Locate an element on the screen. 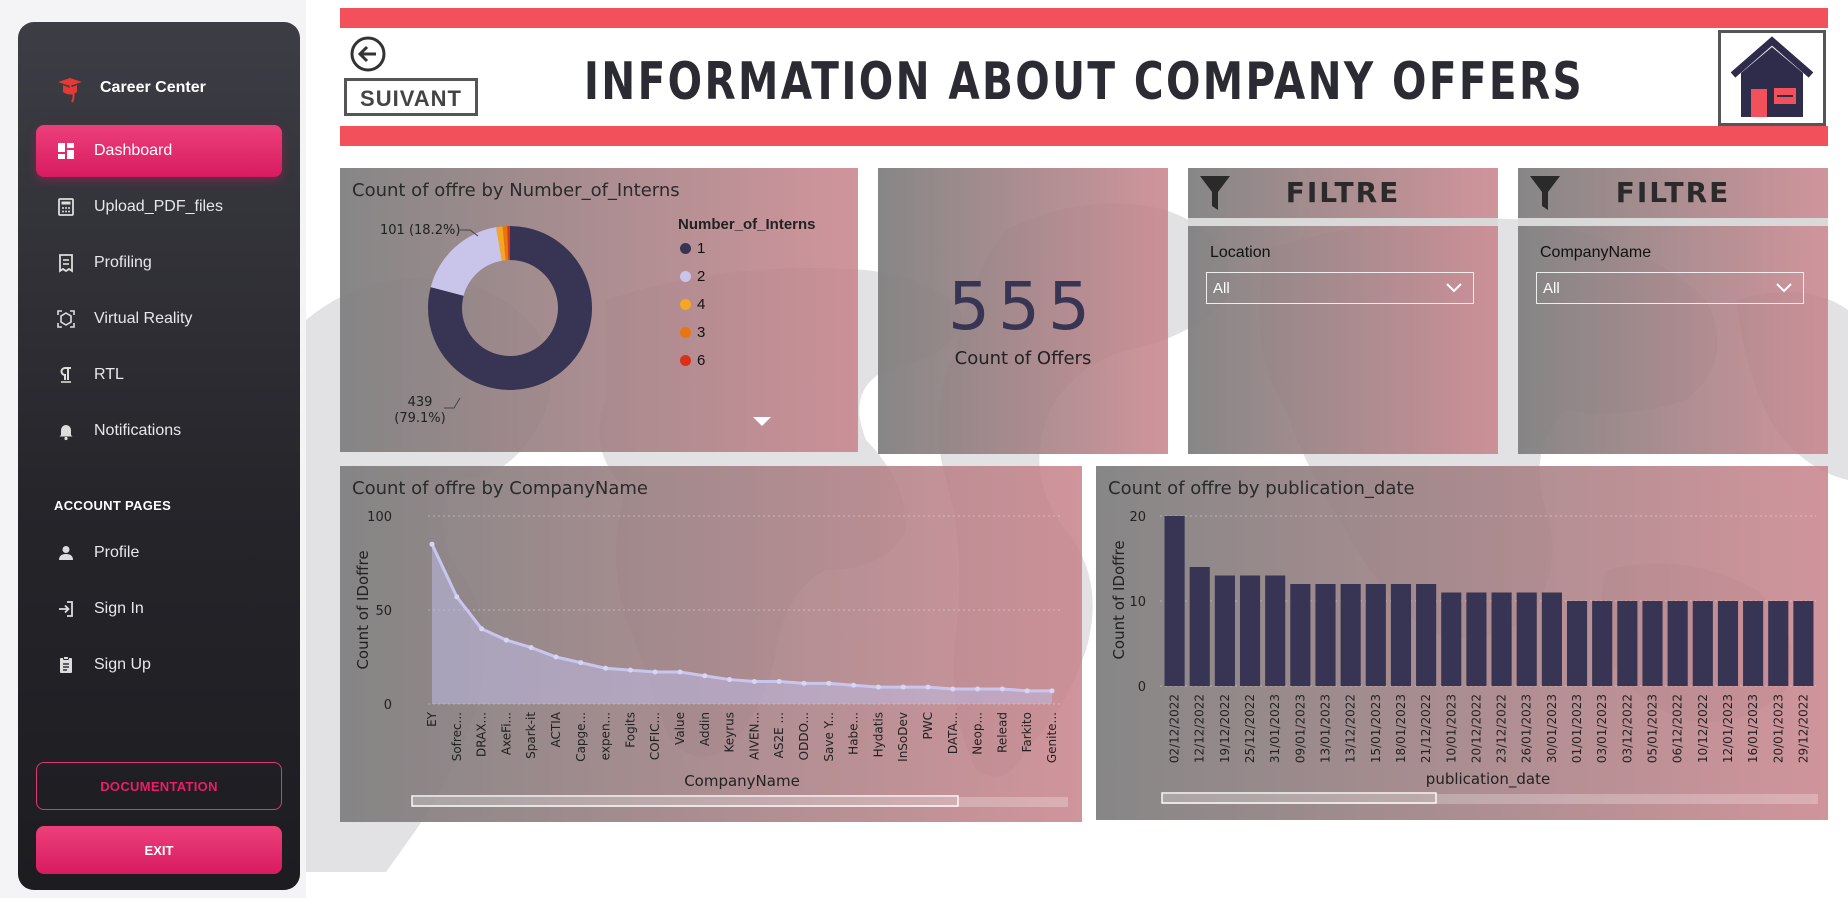  sidebar-item-profiling: Profiling is located at coordinates (159, 263).